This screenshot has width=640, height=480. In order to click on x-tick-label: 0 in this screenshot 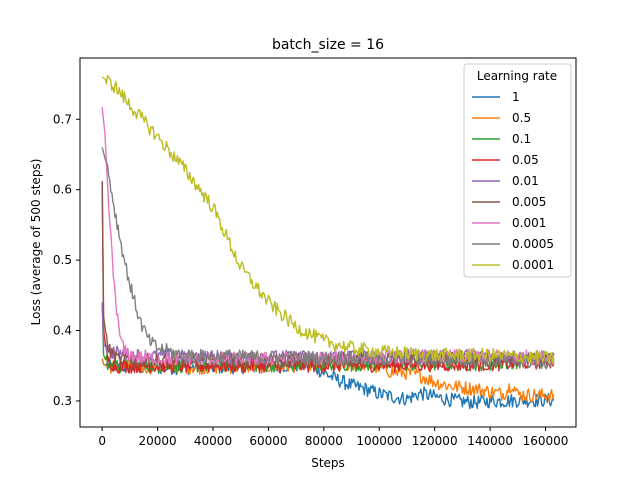, I will do `click(102, 441)`.